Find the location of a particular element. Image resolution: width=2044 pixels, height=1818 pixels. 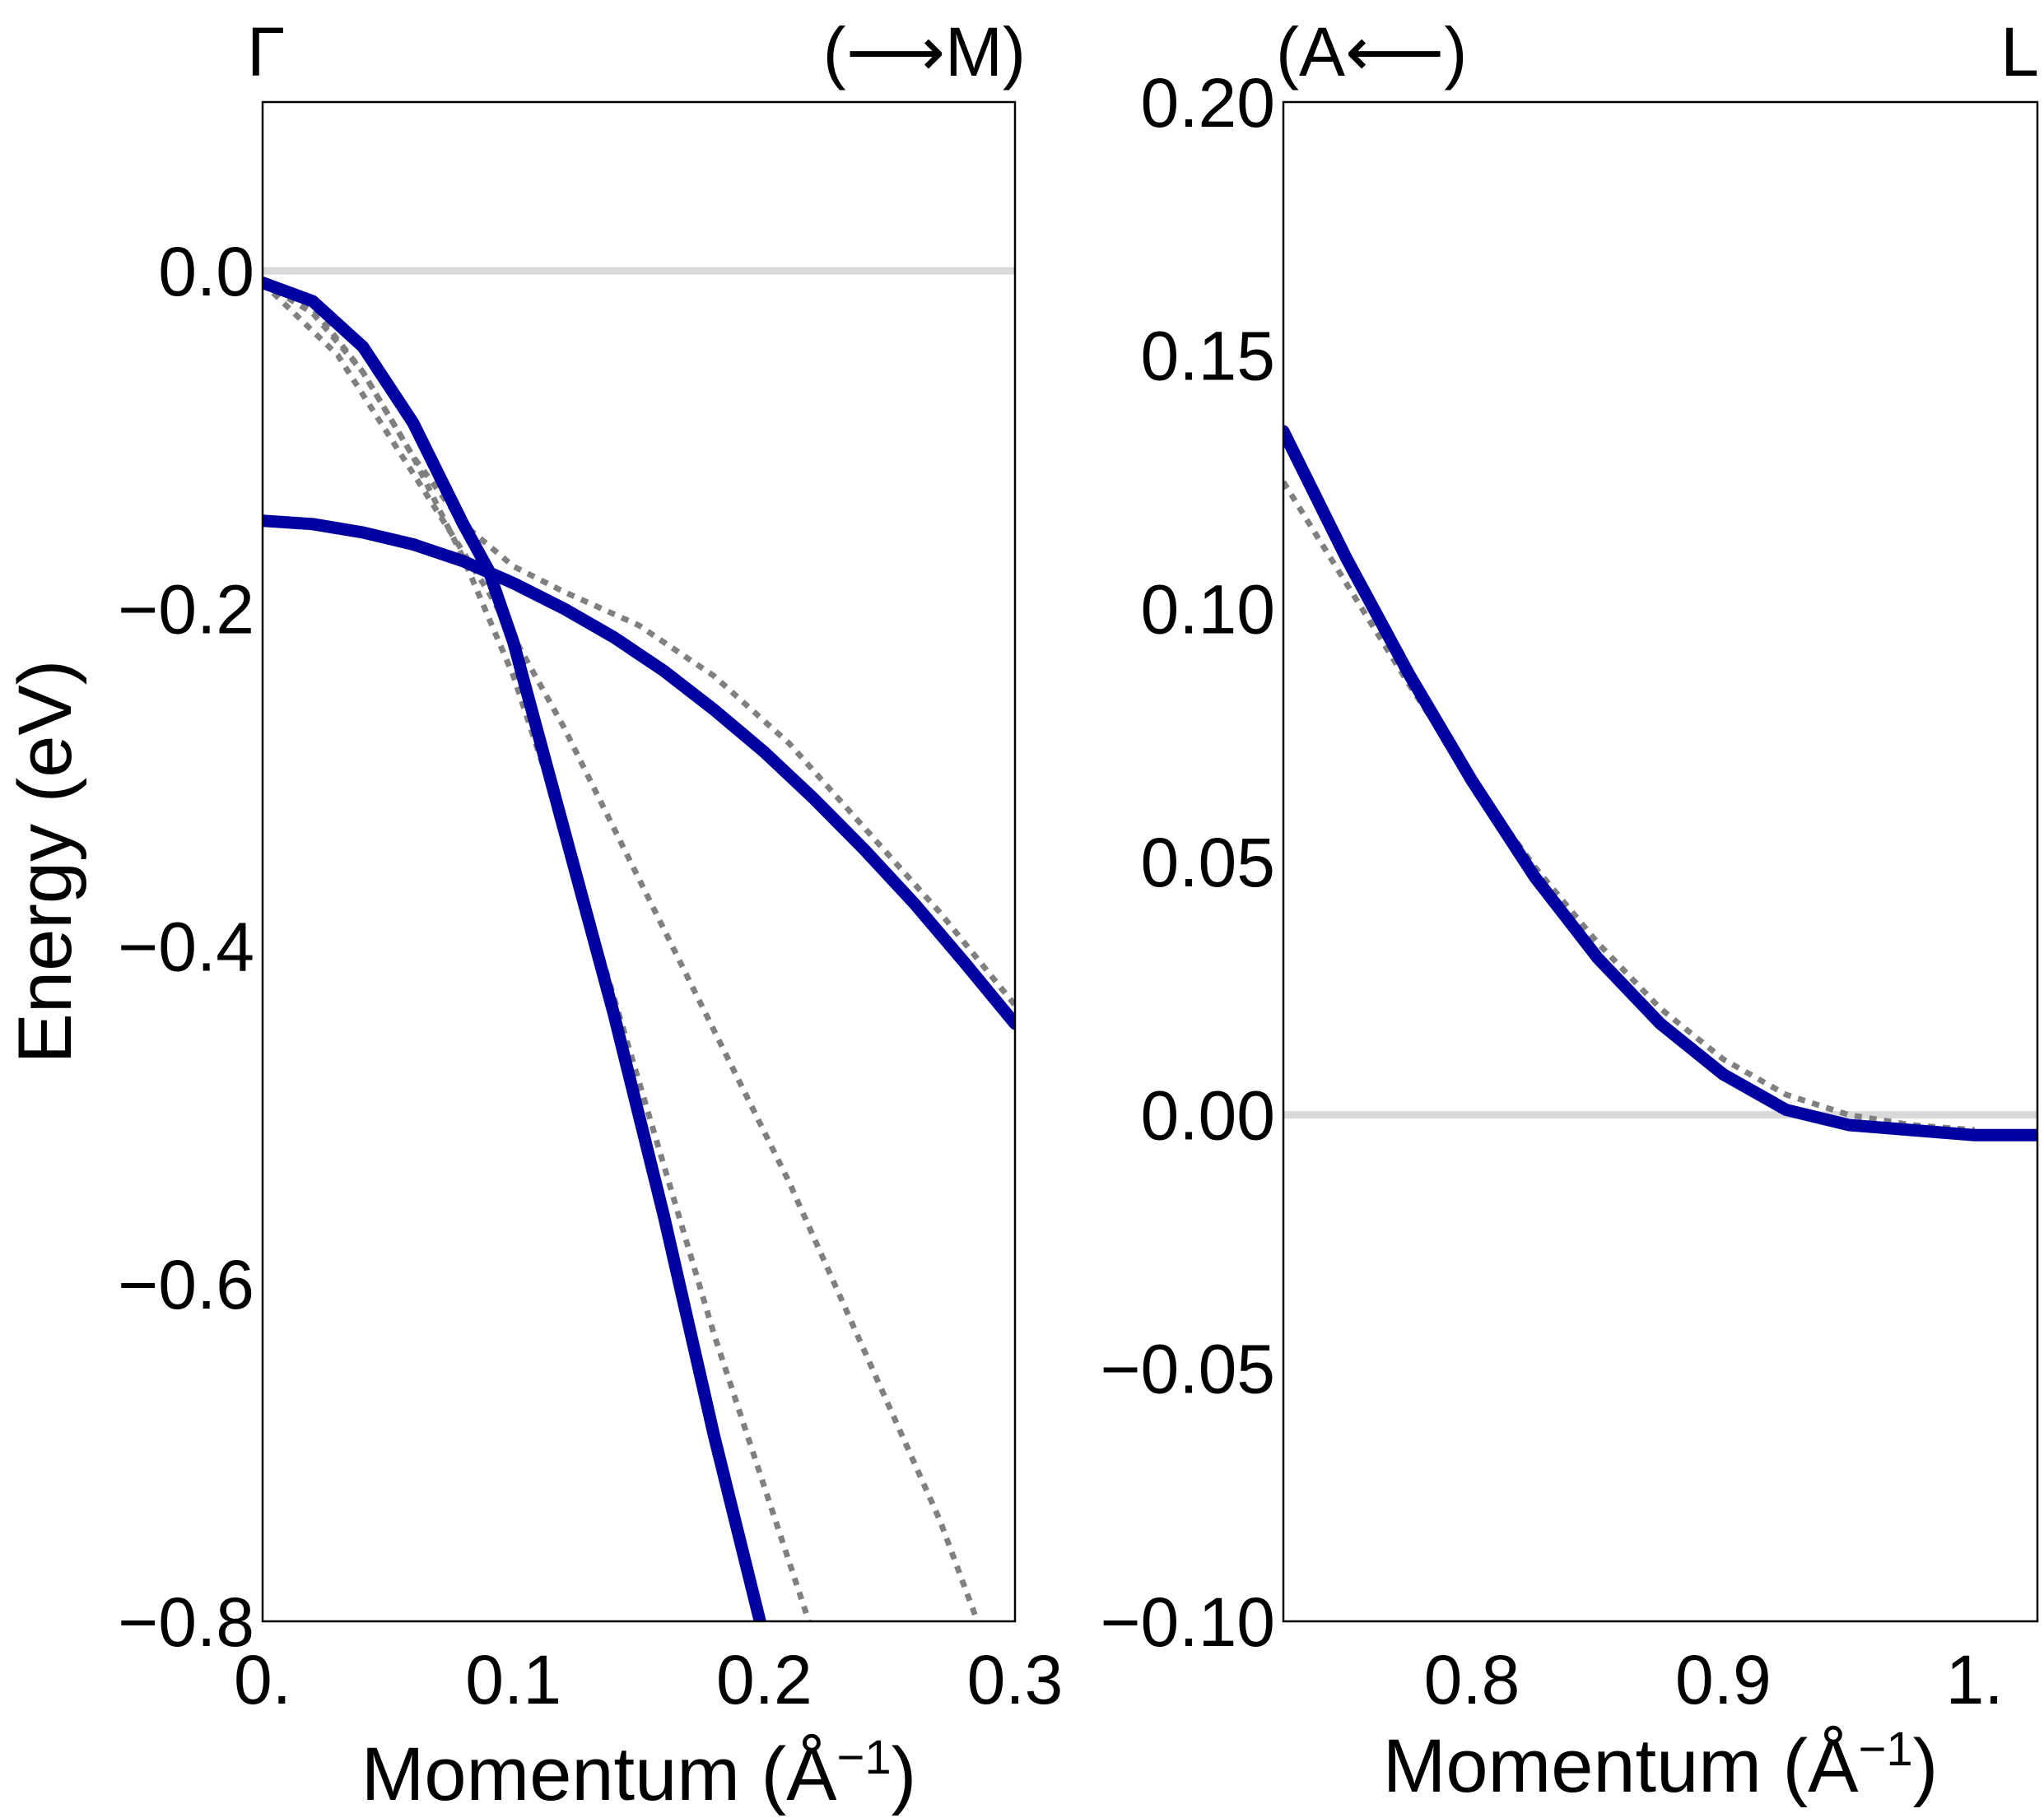

right-corner-label-right: L is located at coordinates (2019, 52).